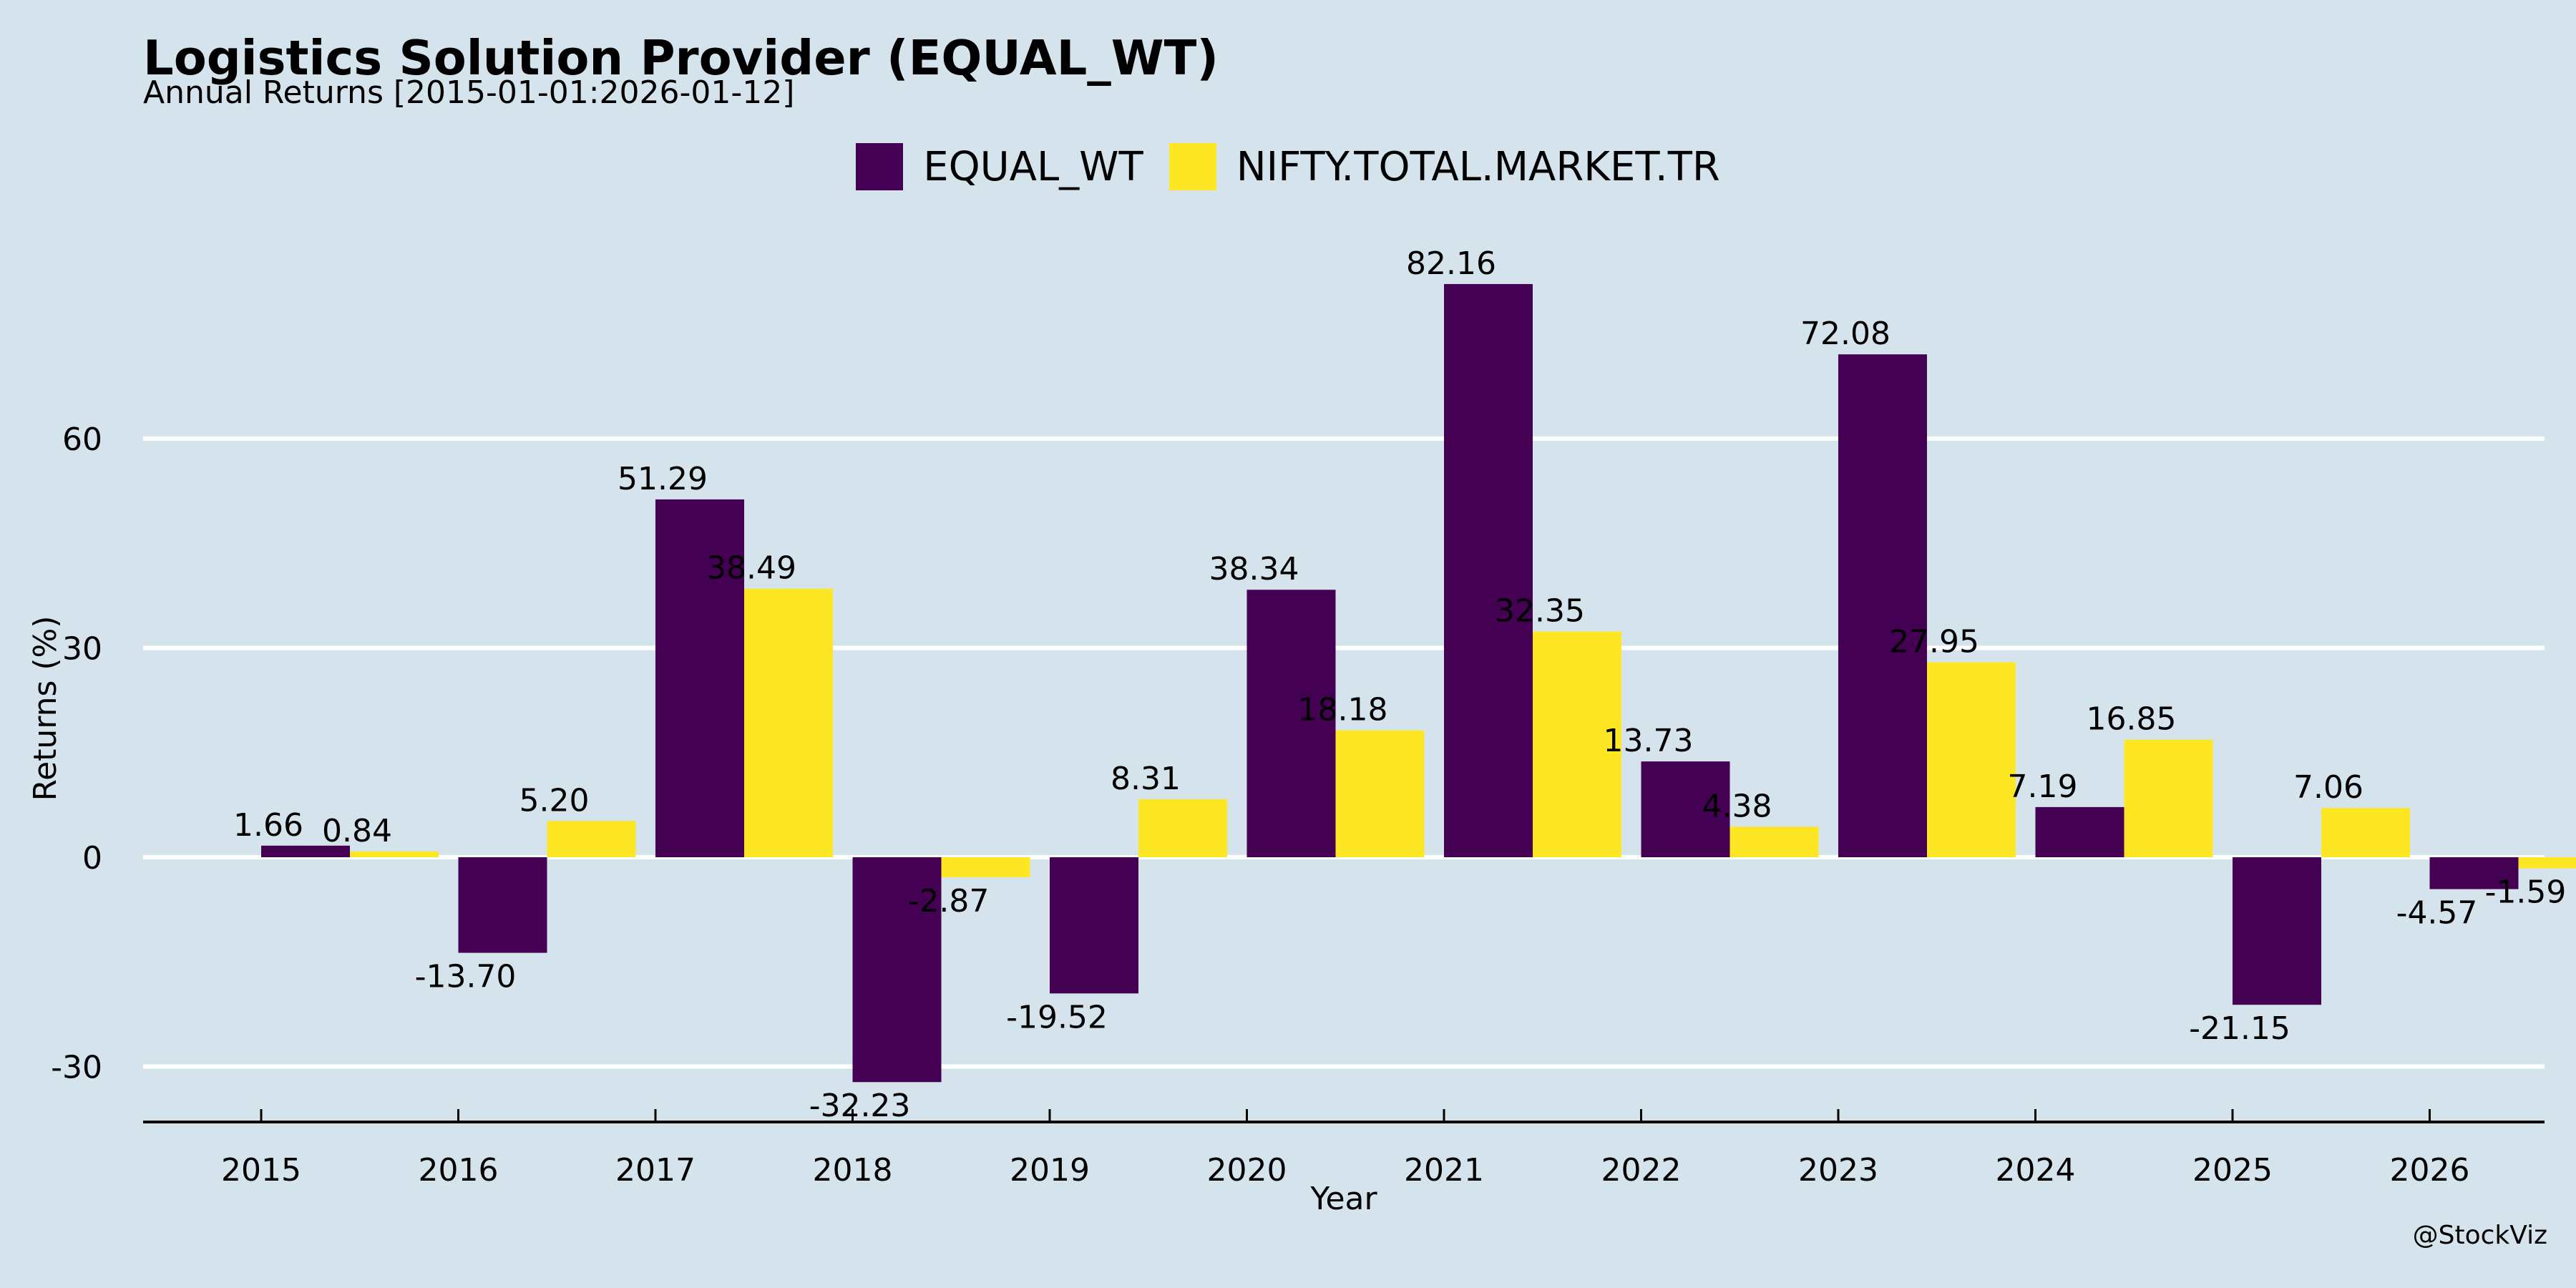 This screenshot has width=2576, height=1288. I want to click on legend-label-nifty: NIFTY.TOTAL.MARKET.TR, so click(1478, 166).